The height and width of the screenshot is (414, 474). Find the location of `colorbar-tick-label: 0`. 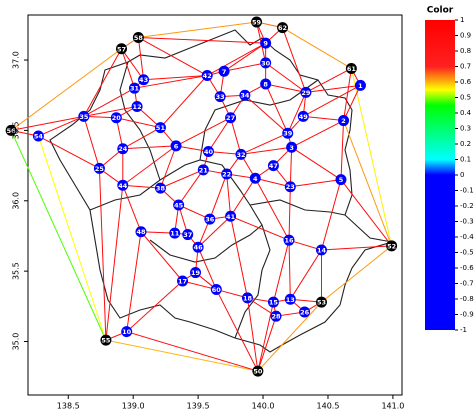

colorbar-tick-label: 0 is located at coordinates (462, 175).